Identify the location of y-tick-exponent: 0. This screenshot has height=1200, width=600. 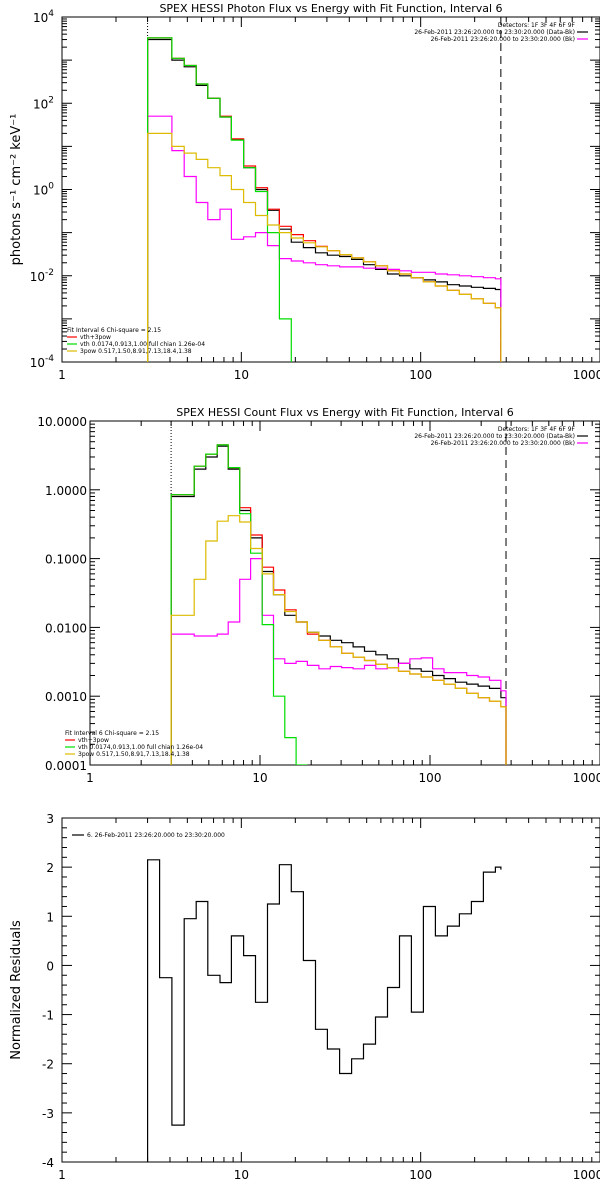
(51, 187).